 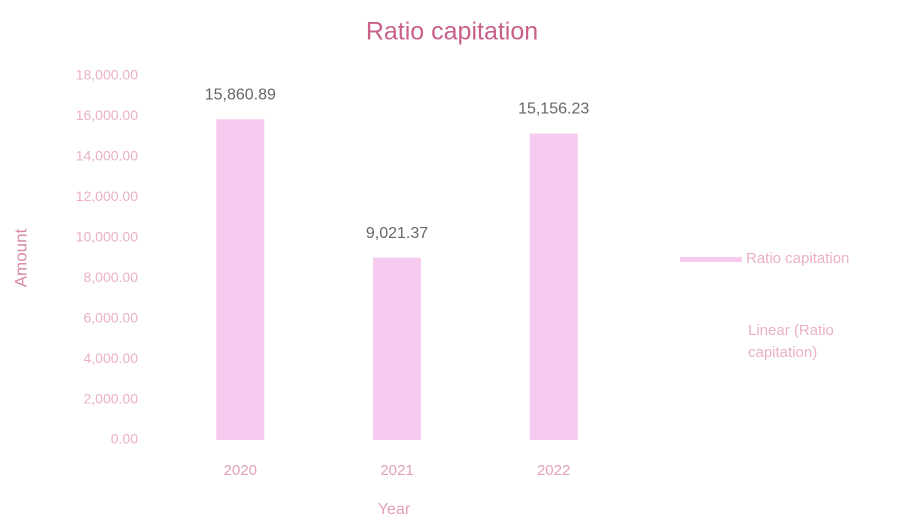 I want to click on x-axis-title: Year, so click(x=394, y=509).